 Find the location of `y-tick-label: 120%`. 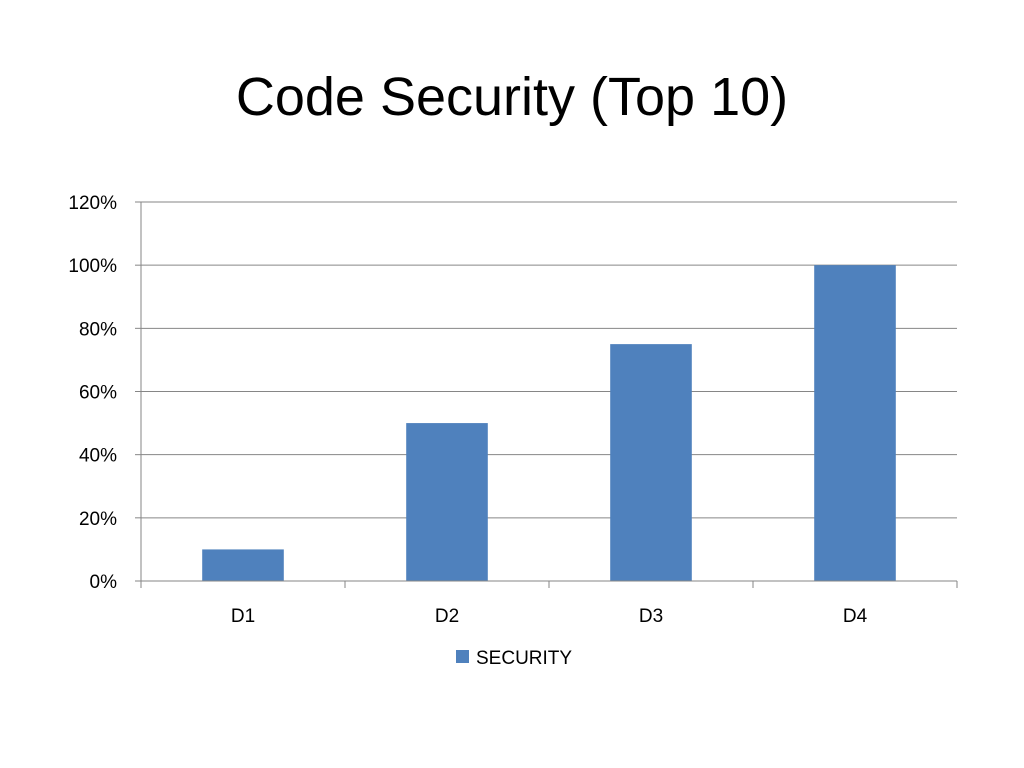

y-tick-label: 120% is located at coordinates (92, 203).